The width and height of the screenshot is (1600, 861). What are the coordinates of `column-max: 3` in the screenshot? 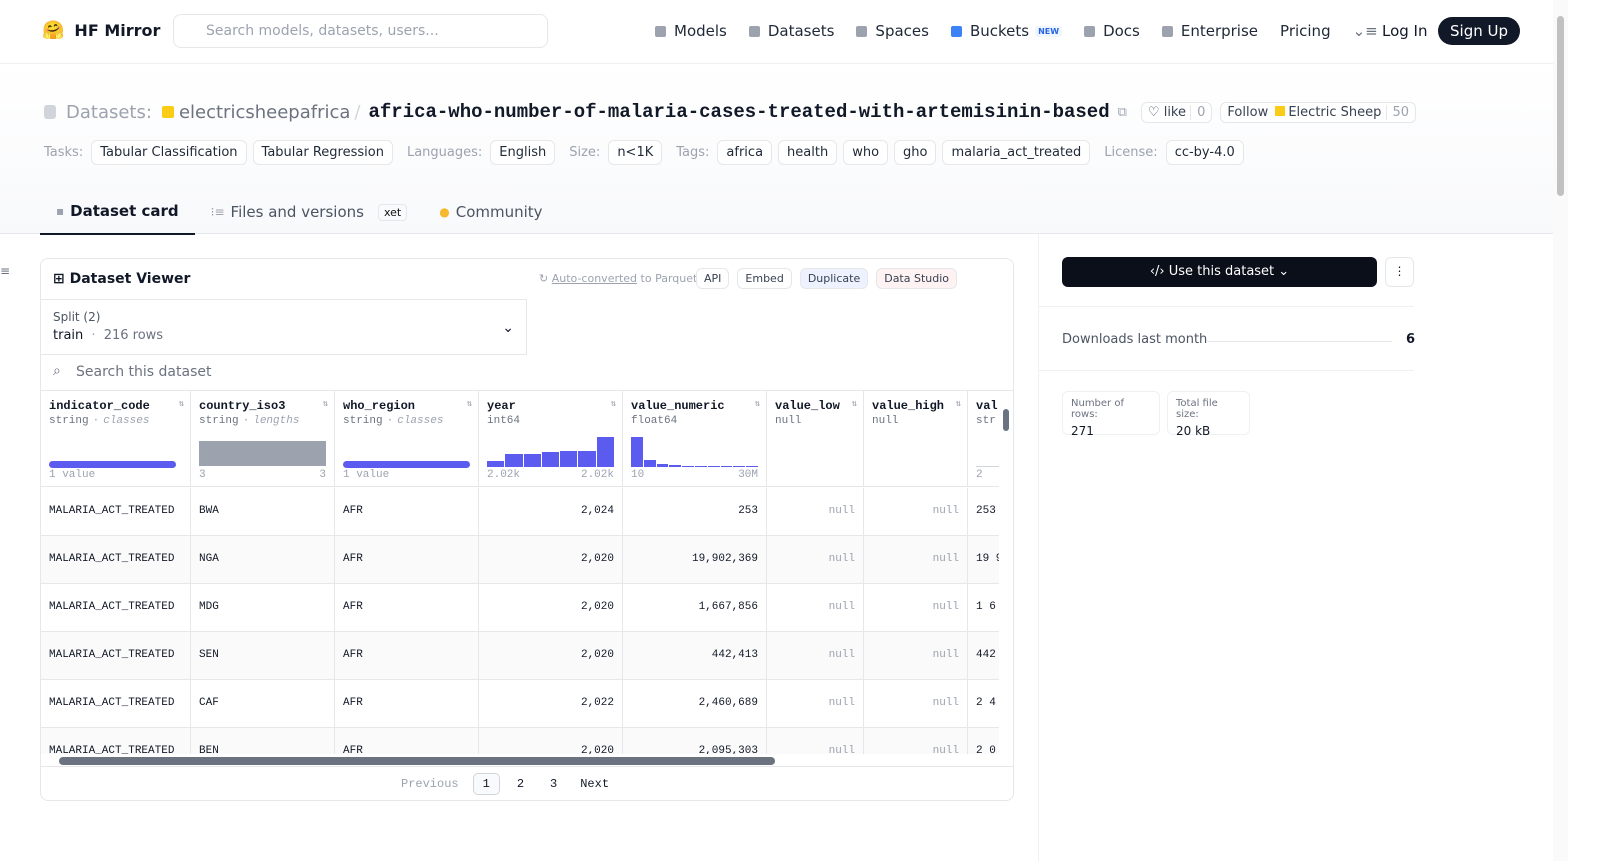 It's located at (322, 475).